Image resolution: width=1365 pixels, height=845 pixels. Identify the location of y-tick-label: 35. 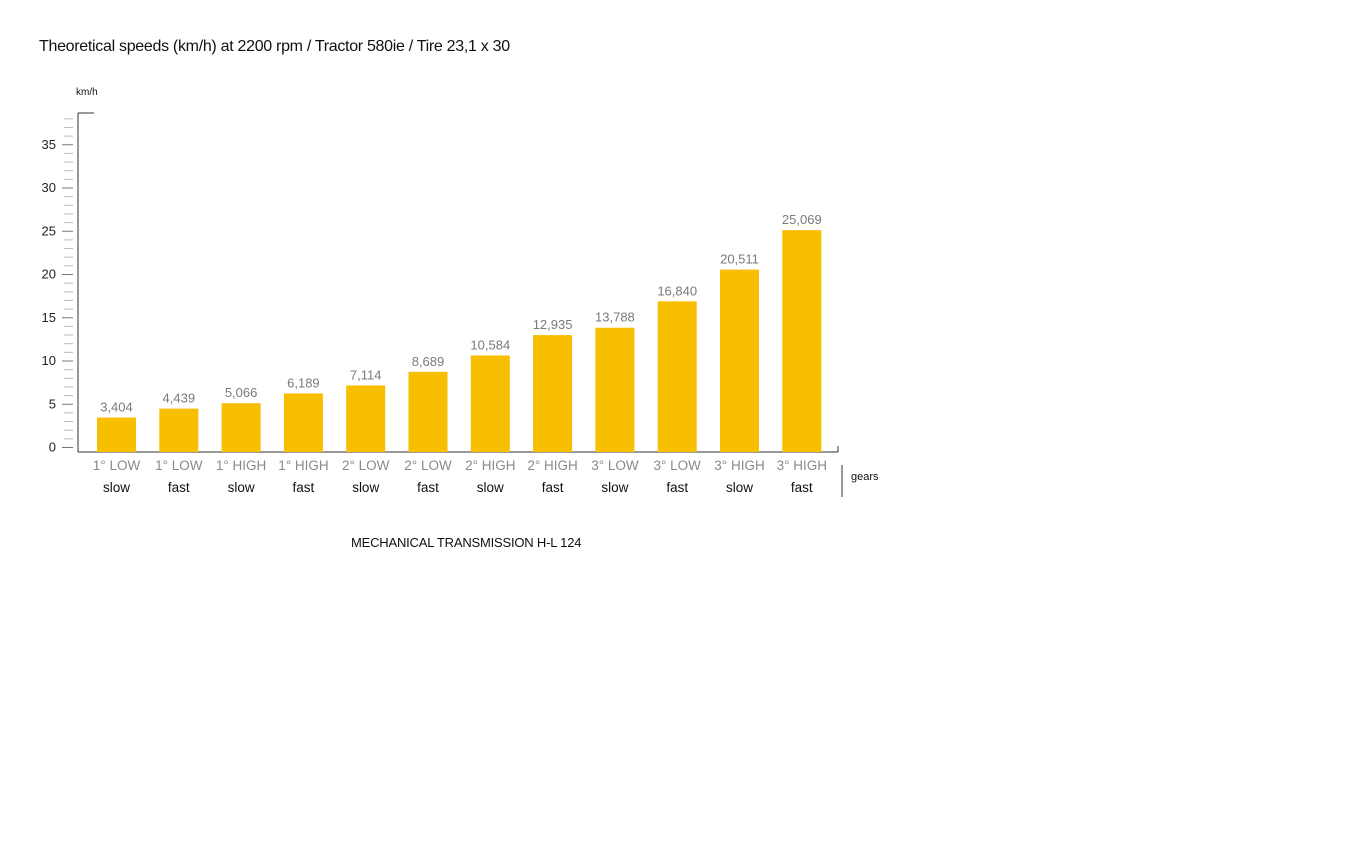
(49, 144).